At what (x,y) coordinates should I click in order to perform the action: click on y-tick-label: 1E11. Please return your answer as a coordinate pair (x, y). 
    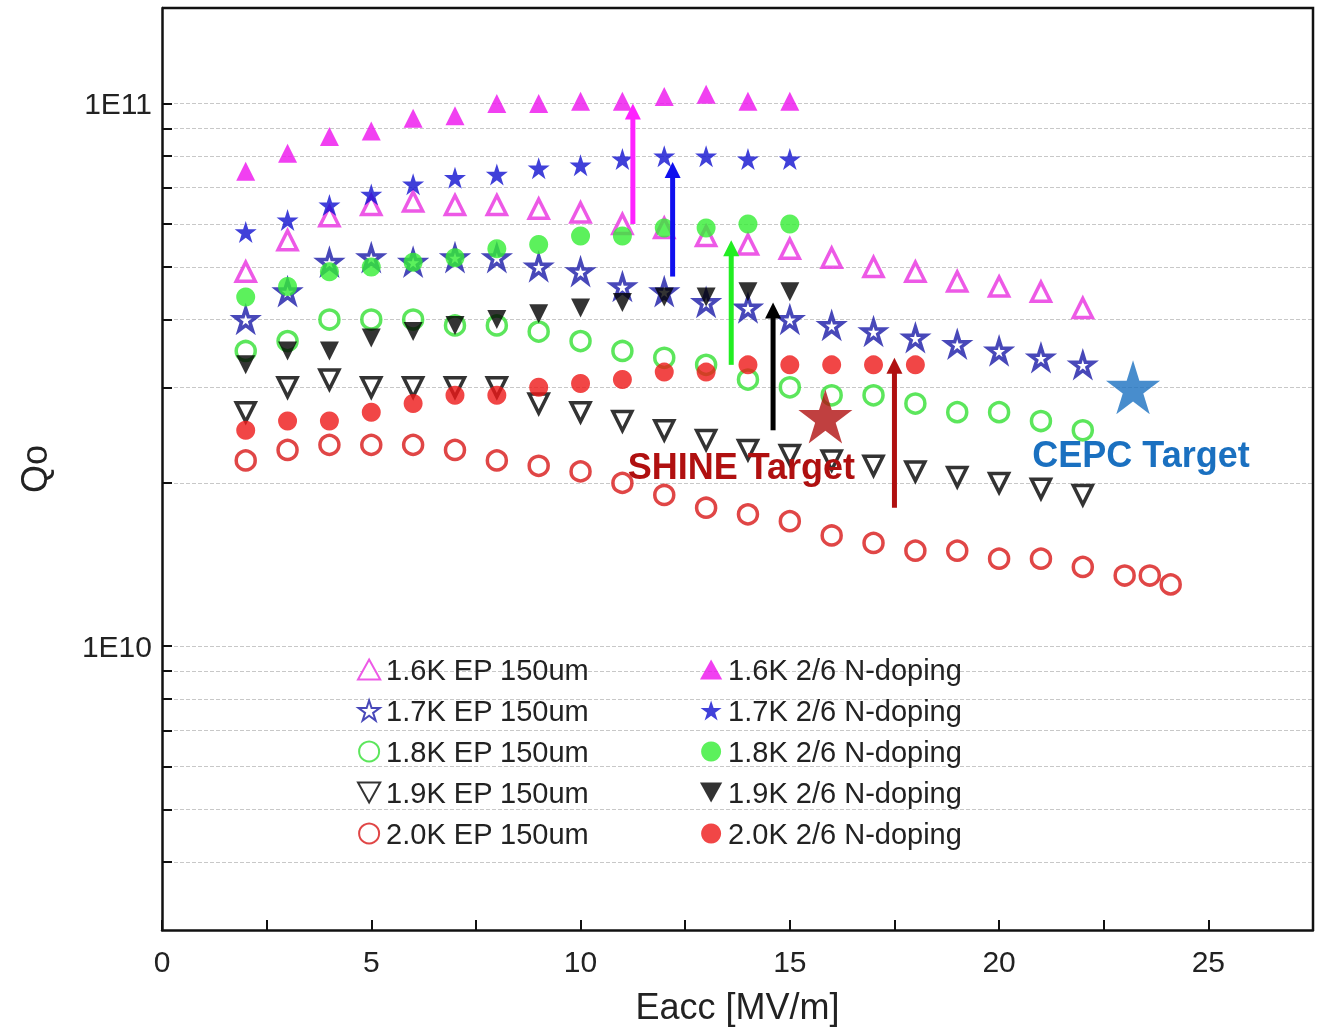
    Looking at the image, I should click on (118, 104).